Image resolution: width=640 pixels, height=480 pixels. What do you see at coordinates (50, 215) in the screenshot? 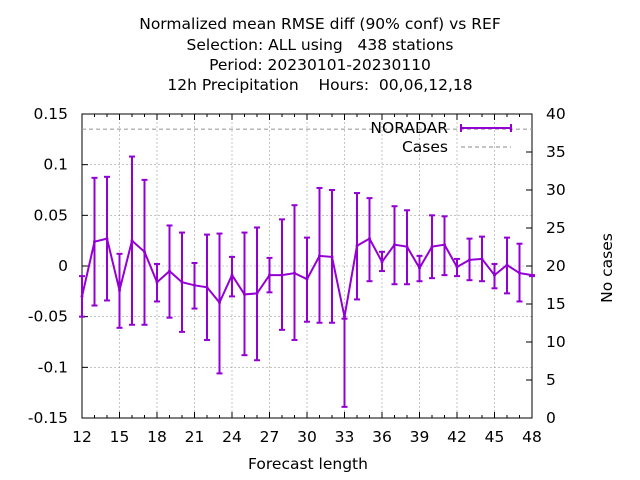
I see `y-tick-label: 0.05` at bounding box center [50, 215].